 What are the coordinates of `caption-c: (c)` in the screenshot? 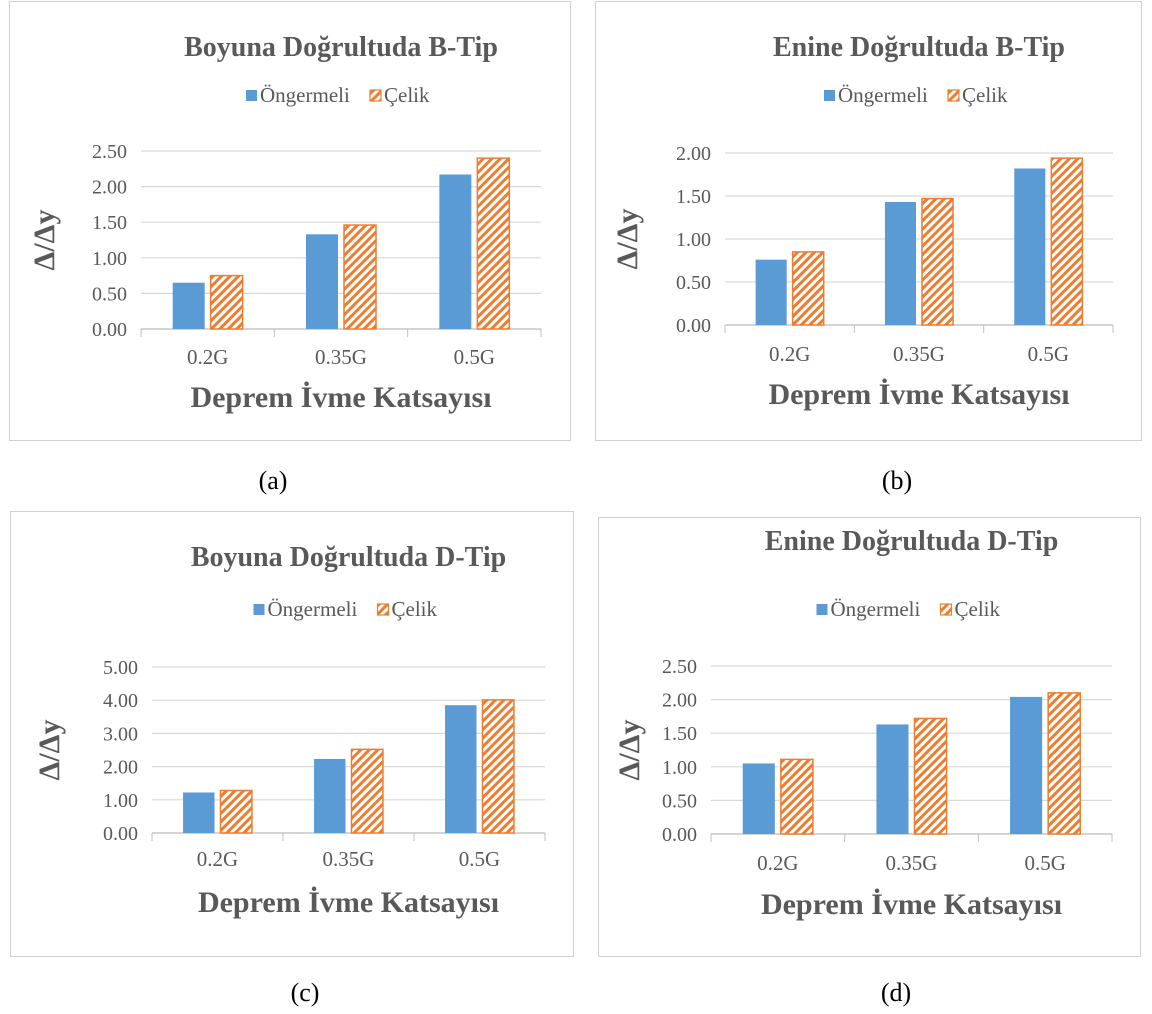 It's located at (305, 992).